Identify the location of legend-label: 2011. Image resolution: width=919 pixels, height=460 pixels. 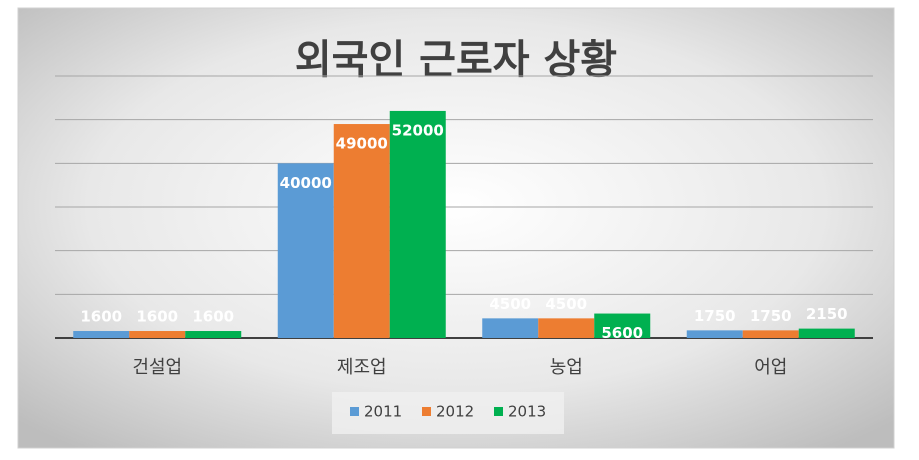
(383, 412).